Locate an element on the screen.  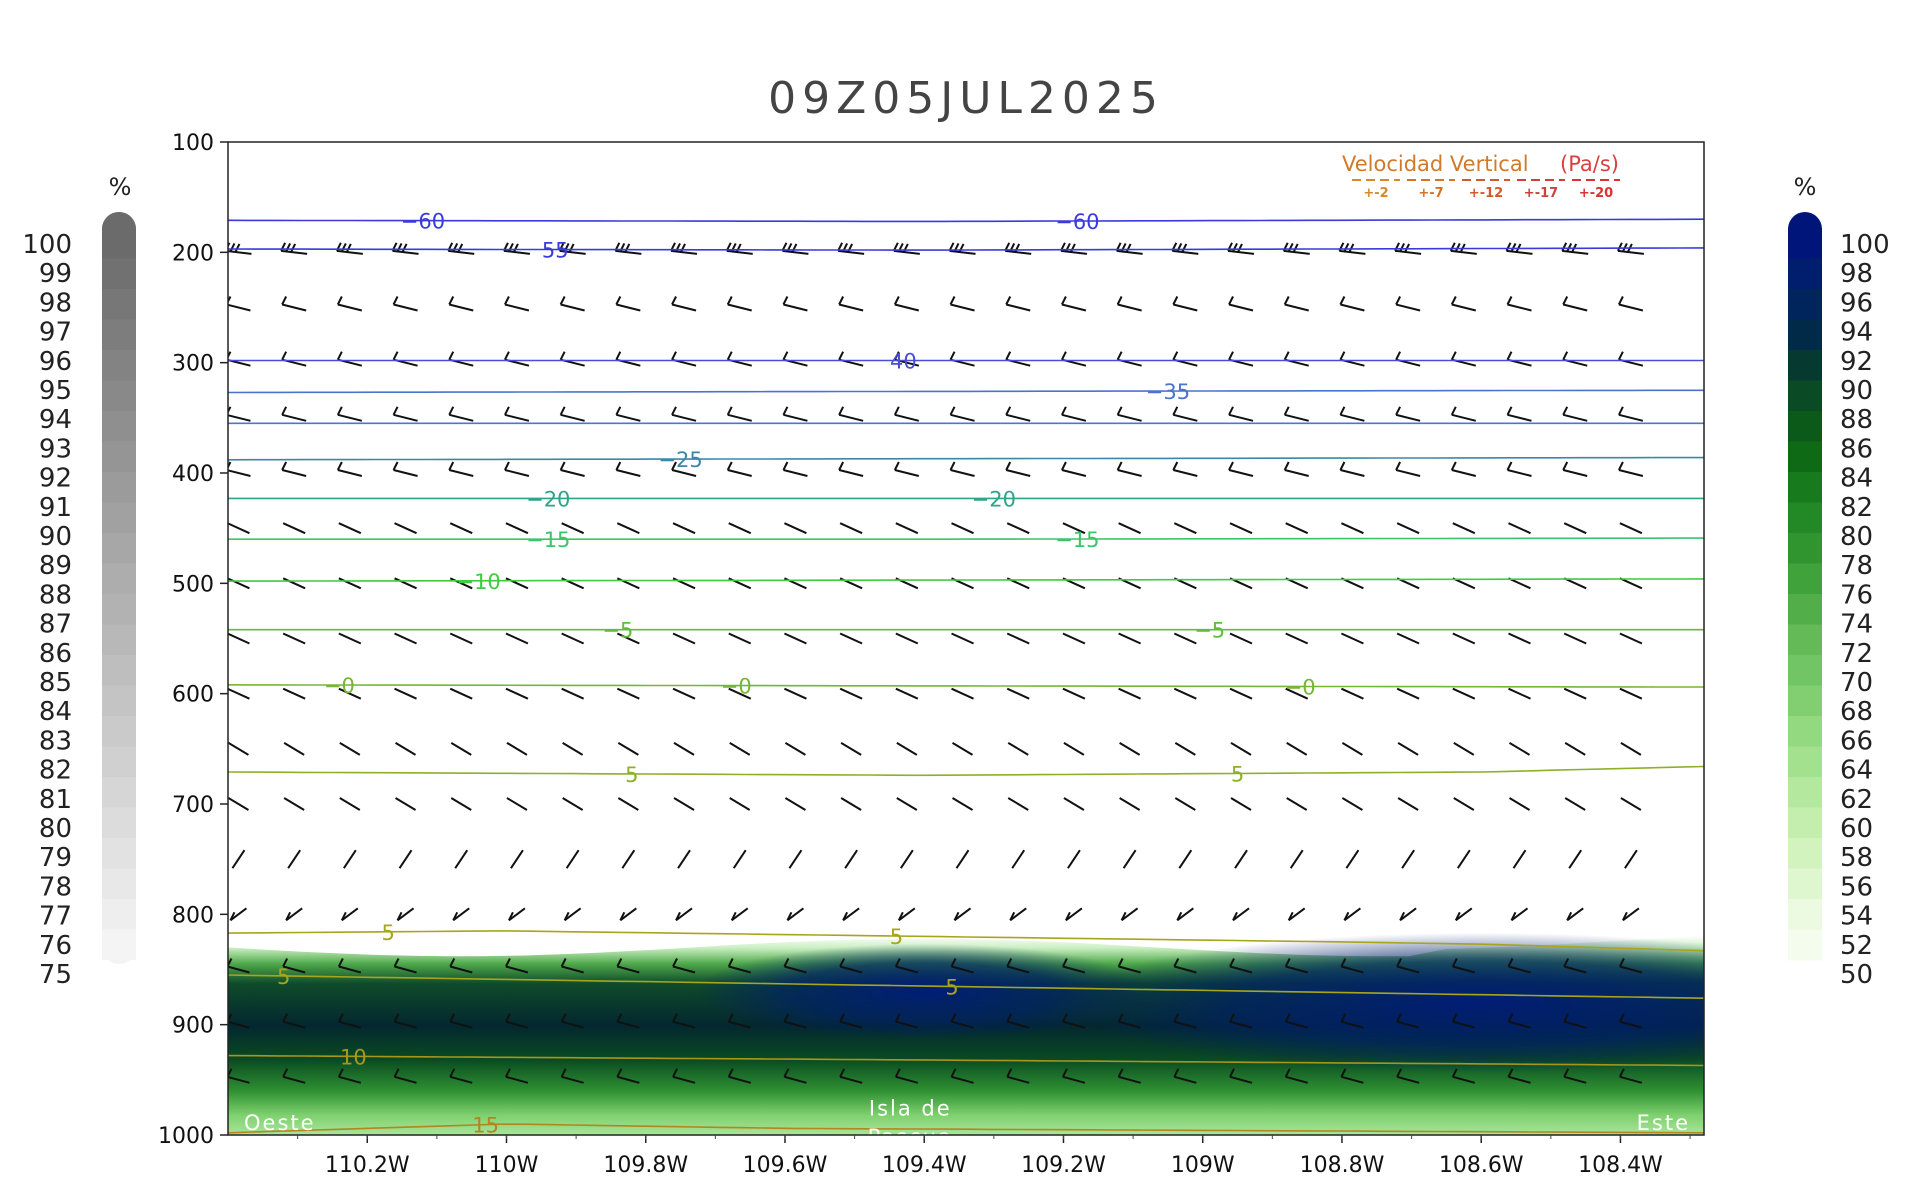
right-colorbar-step is located at coordinates (1805, 304).